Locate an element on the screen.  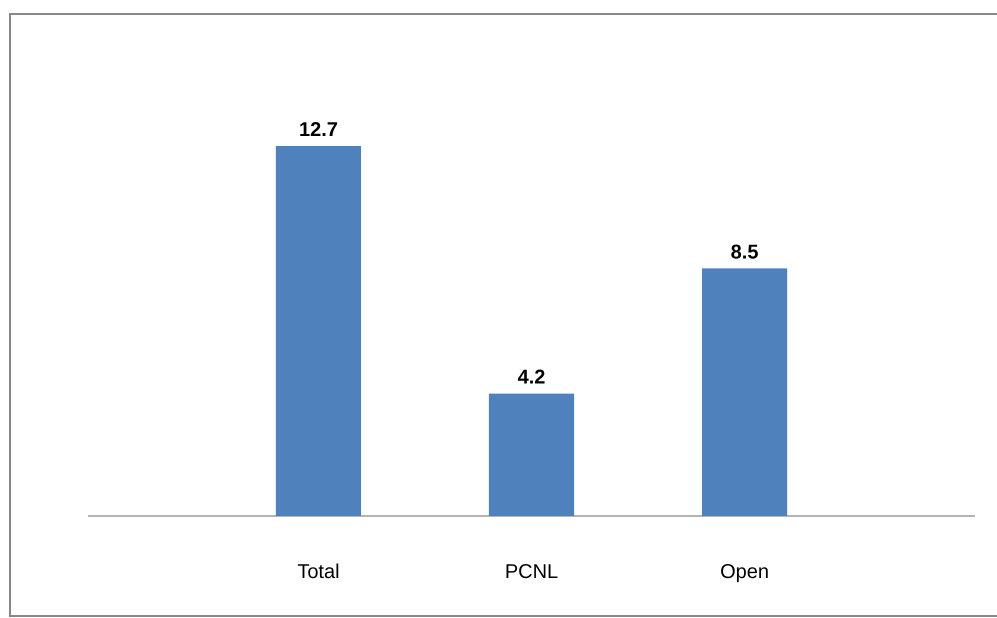
x-tick-label: PCNL is located at coordinates (531, 572).